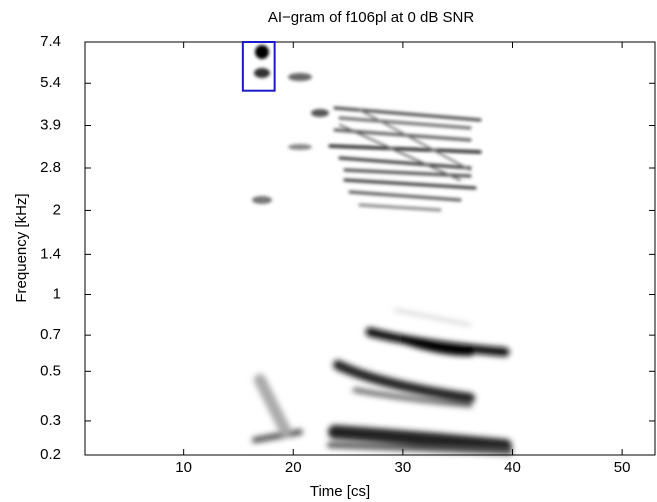 This screenshot has height=502, width=657. Describe the element at coordinates (293, 467) in the screenshot. I see `x-tick-label: 20` at that location.